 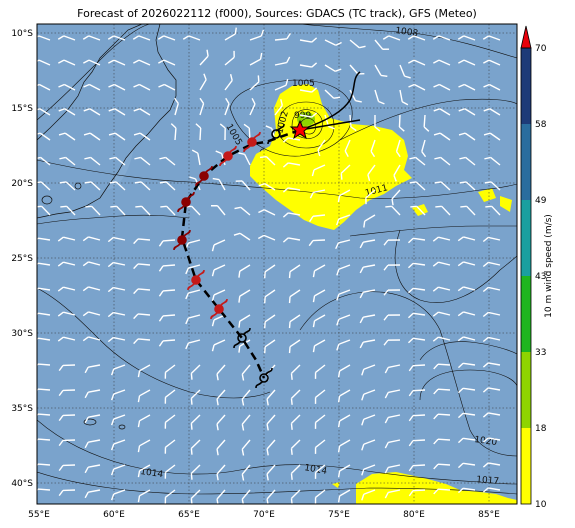 I want to click on colorbar-tick: 58, so click(x=541, y=125).